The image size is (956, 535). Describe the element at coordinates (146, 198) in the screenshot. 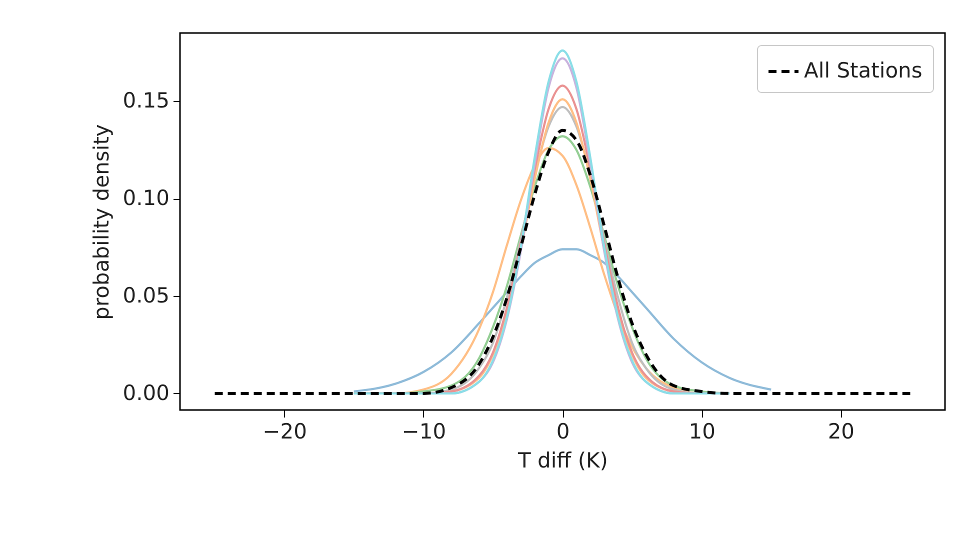

I see `y-tick-label: 0.10` at that location.